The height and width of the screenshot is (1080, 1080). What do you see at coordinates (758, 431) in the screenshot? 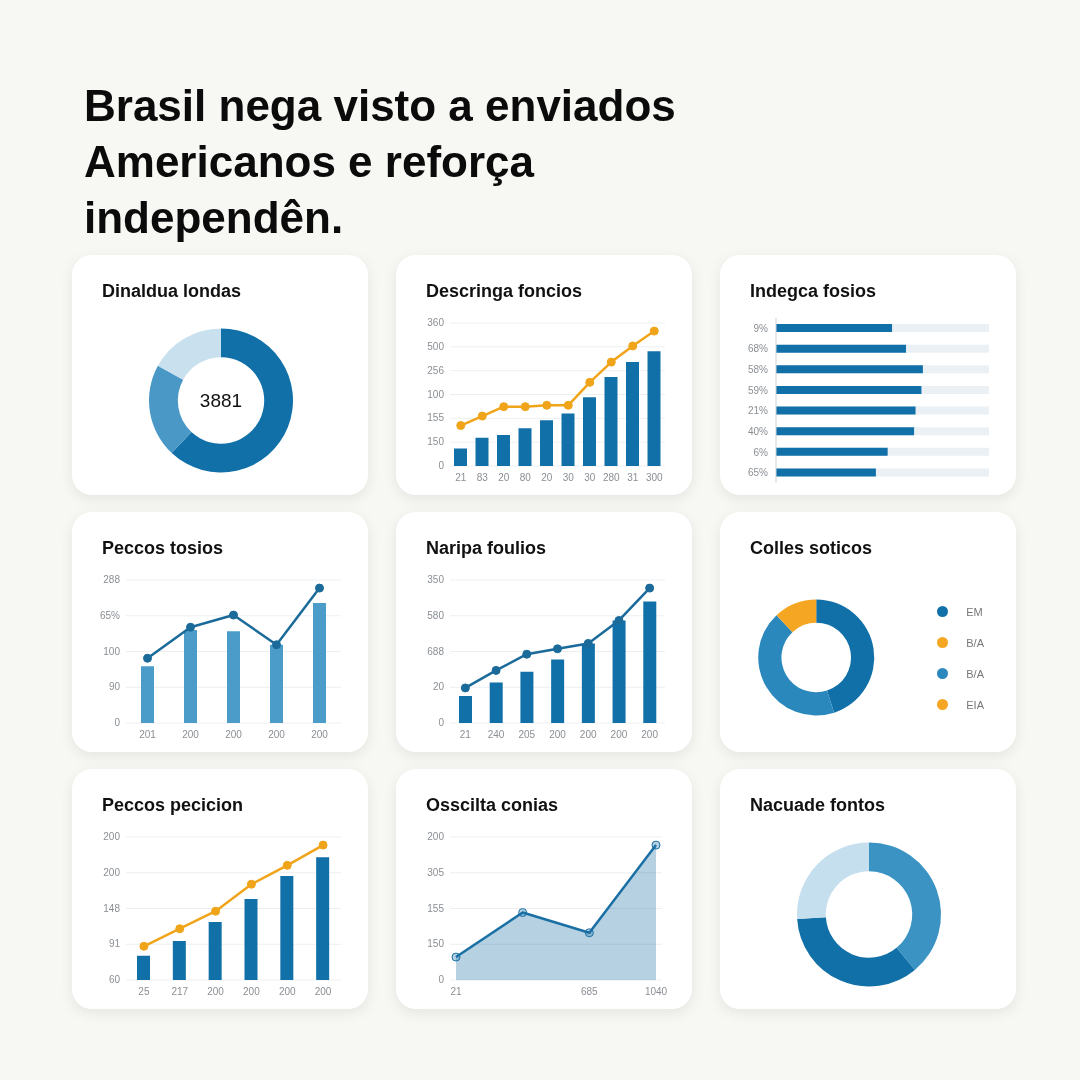
I see `y-tick-label: 40%` at bounding box center [758, 431].